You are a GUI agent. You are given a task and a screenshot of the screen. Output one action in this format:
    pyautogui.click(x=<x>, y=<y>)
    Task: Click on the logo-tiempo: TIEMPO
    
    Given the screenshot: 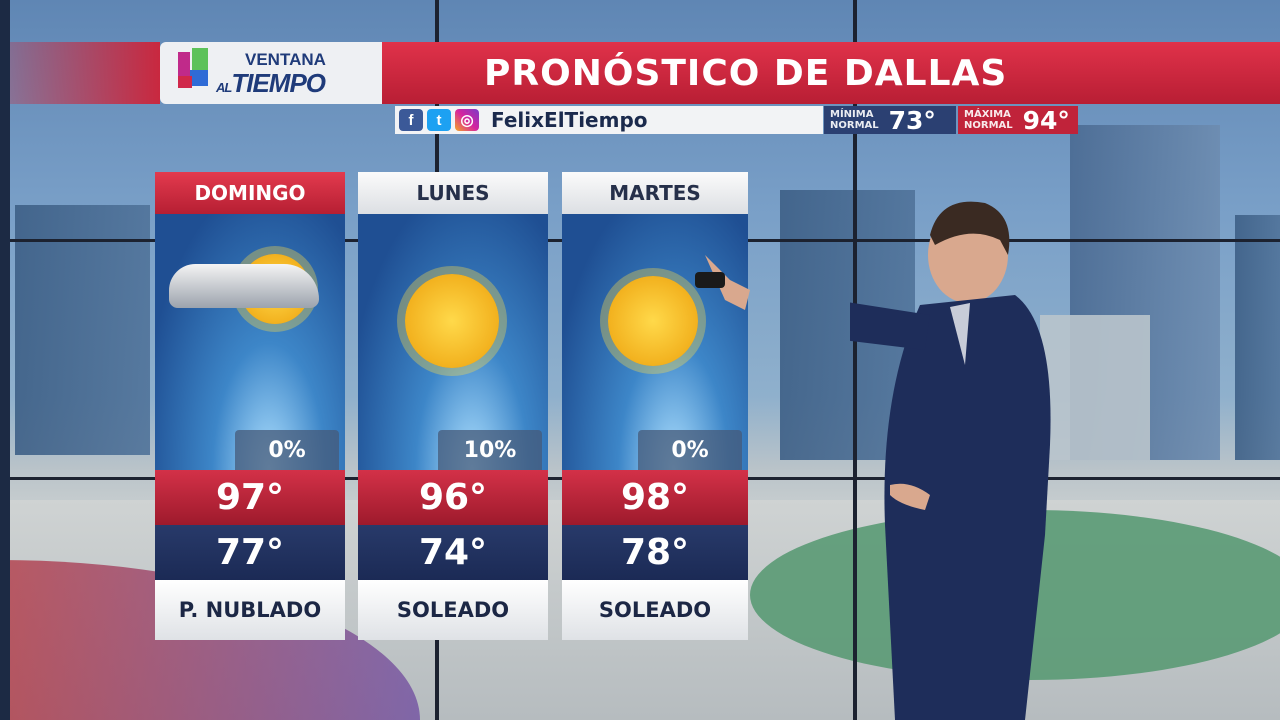 What is the action you would take?
    pyautogui.click(x=278, y=83)
    